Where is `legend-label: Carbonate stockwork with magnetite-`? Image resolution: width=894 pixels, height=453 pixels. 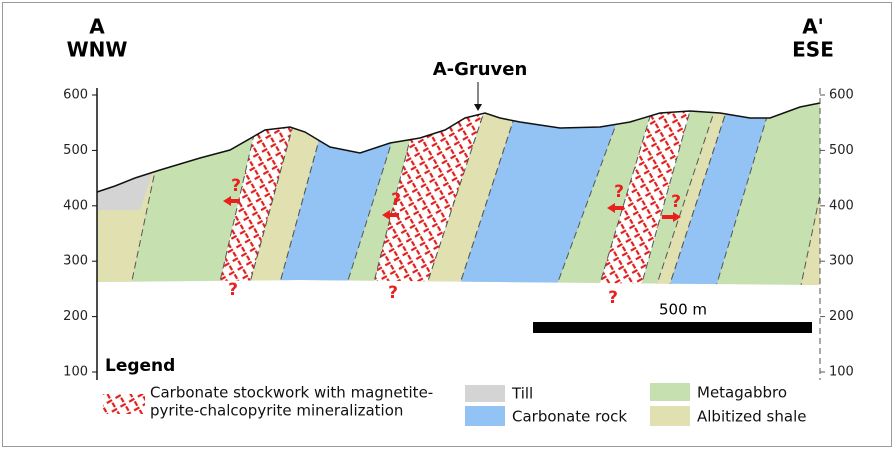
legend-label: Carbonate stockwork with magnetite- is located at coordinates (291, 393).